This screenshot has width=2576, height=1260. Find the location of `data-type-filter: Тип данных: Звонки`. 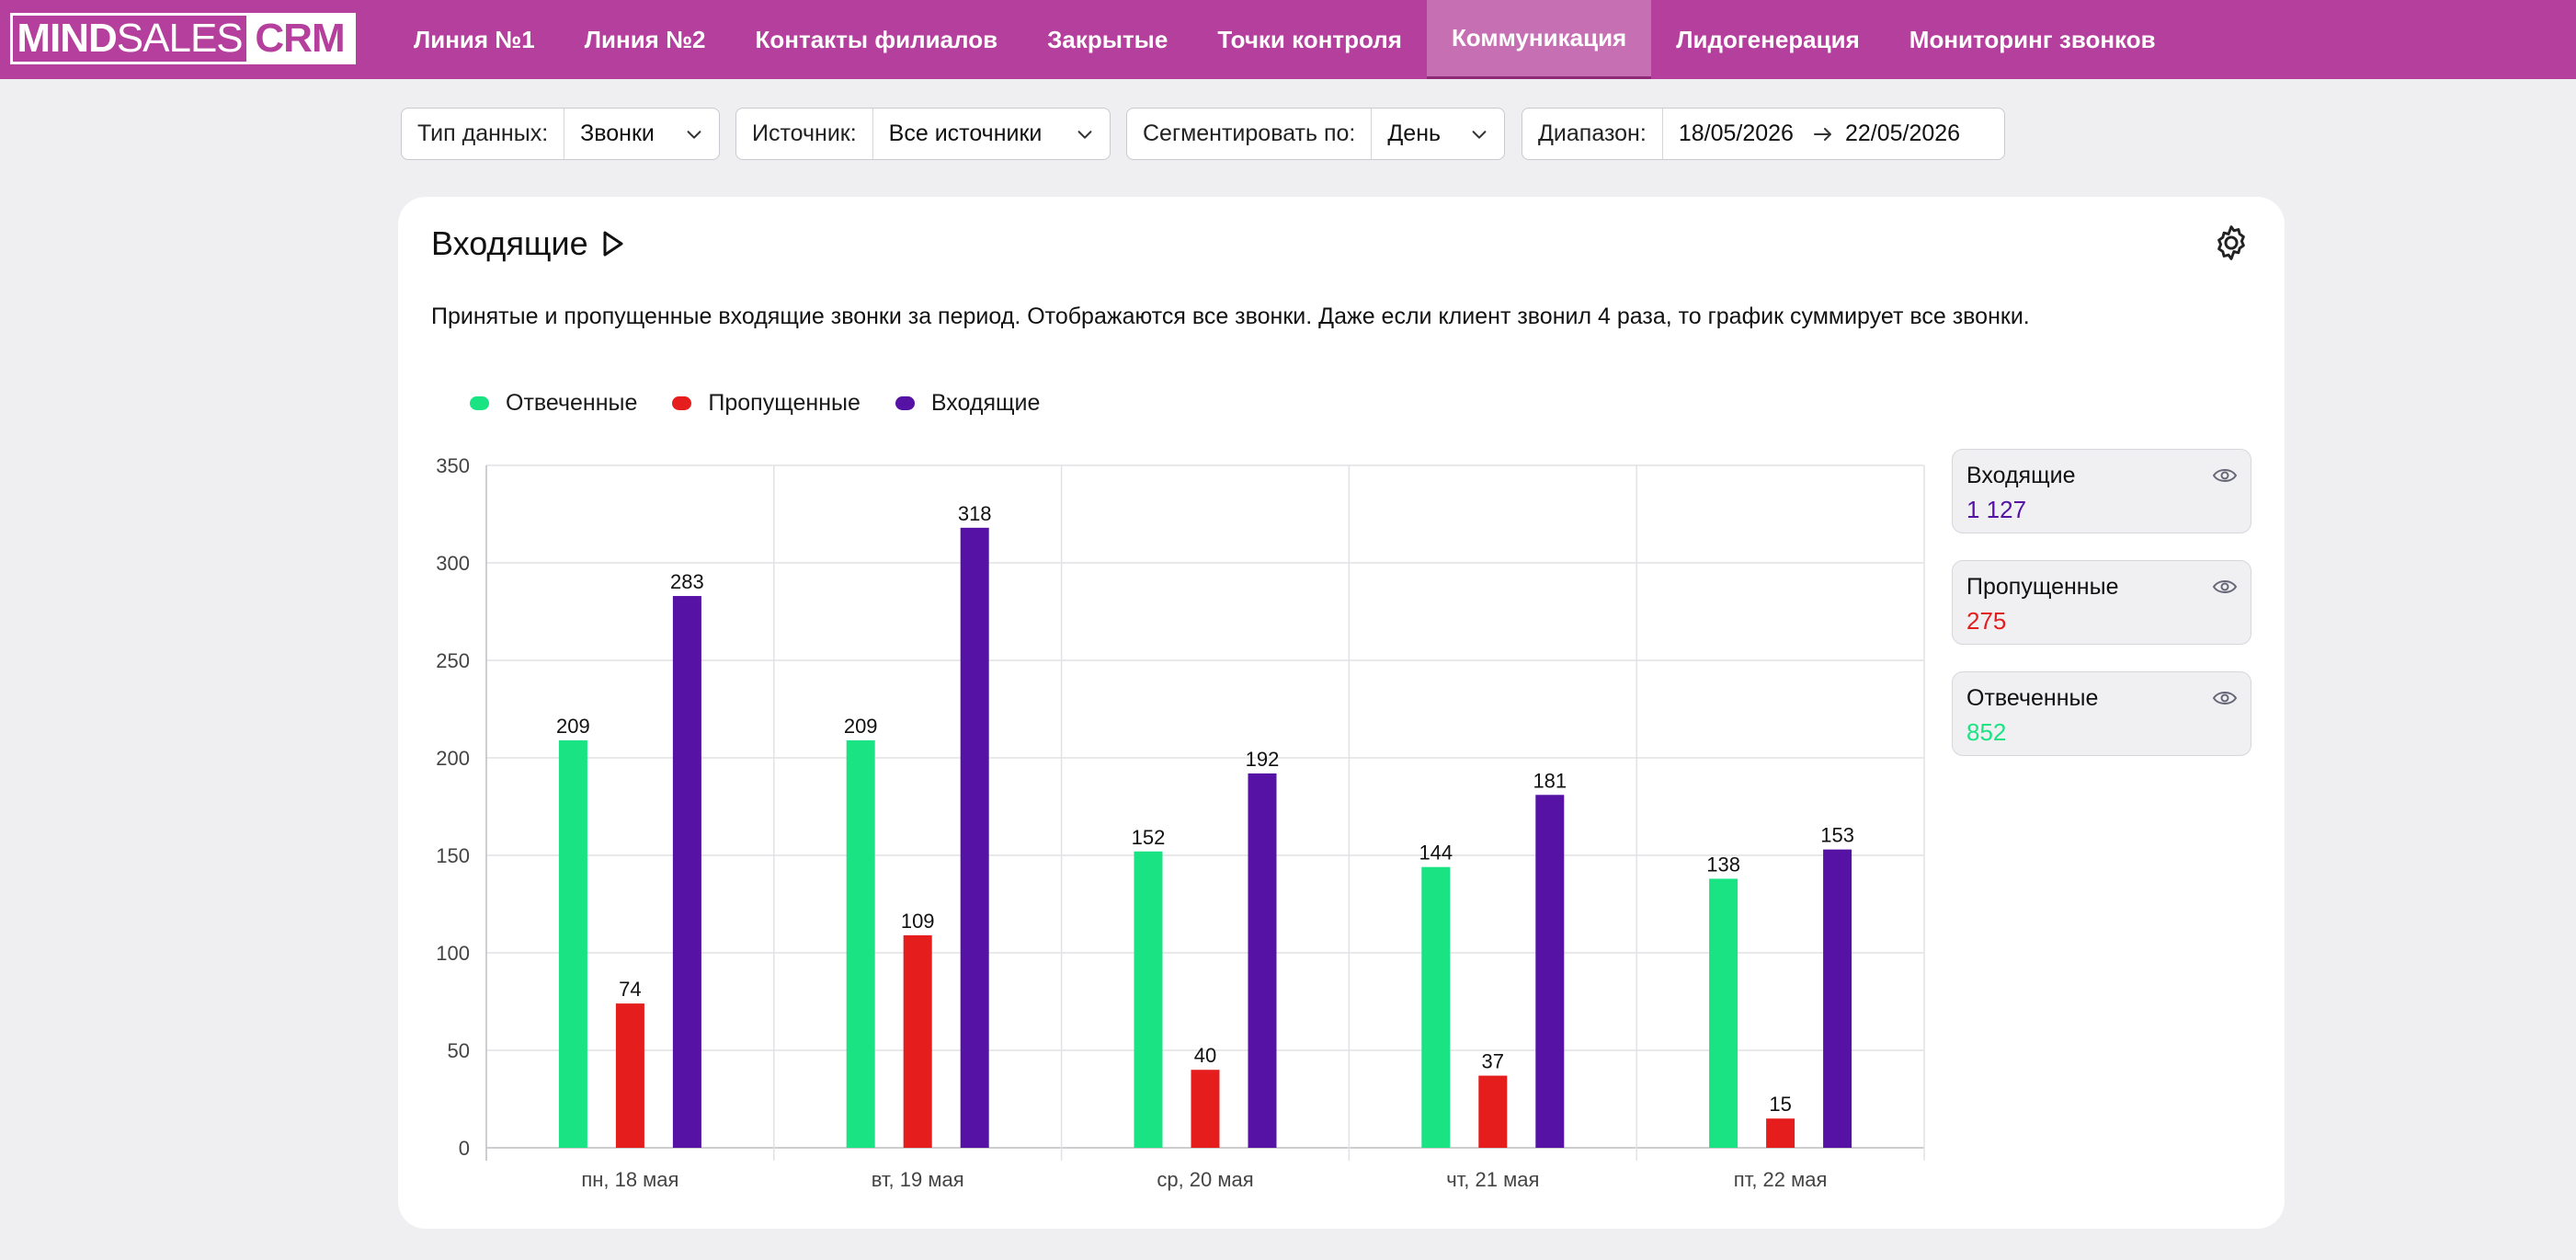

data-type-filter: Тип данных: Звонки is located at coordinates (560, 134).